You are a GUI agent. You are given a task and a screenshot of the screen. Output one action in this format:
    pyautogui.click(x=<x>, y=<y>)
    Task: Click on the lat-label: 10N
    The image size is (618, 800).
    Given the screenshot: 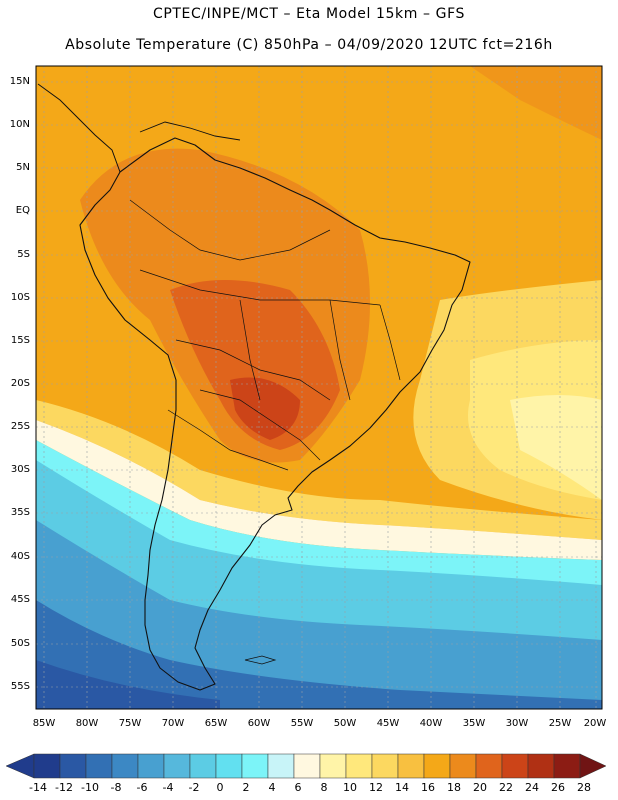 What is the action you would take?
    pyautogui.click(x=19, y=124)
    